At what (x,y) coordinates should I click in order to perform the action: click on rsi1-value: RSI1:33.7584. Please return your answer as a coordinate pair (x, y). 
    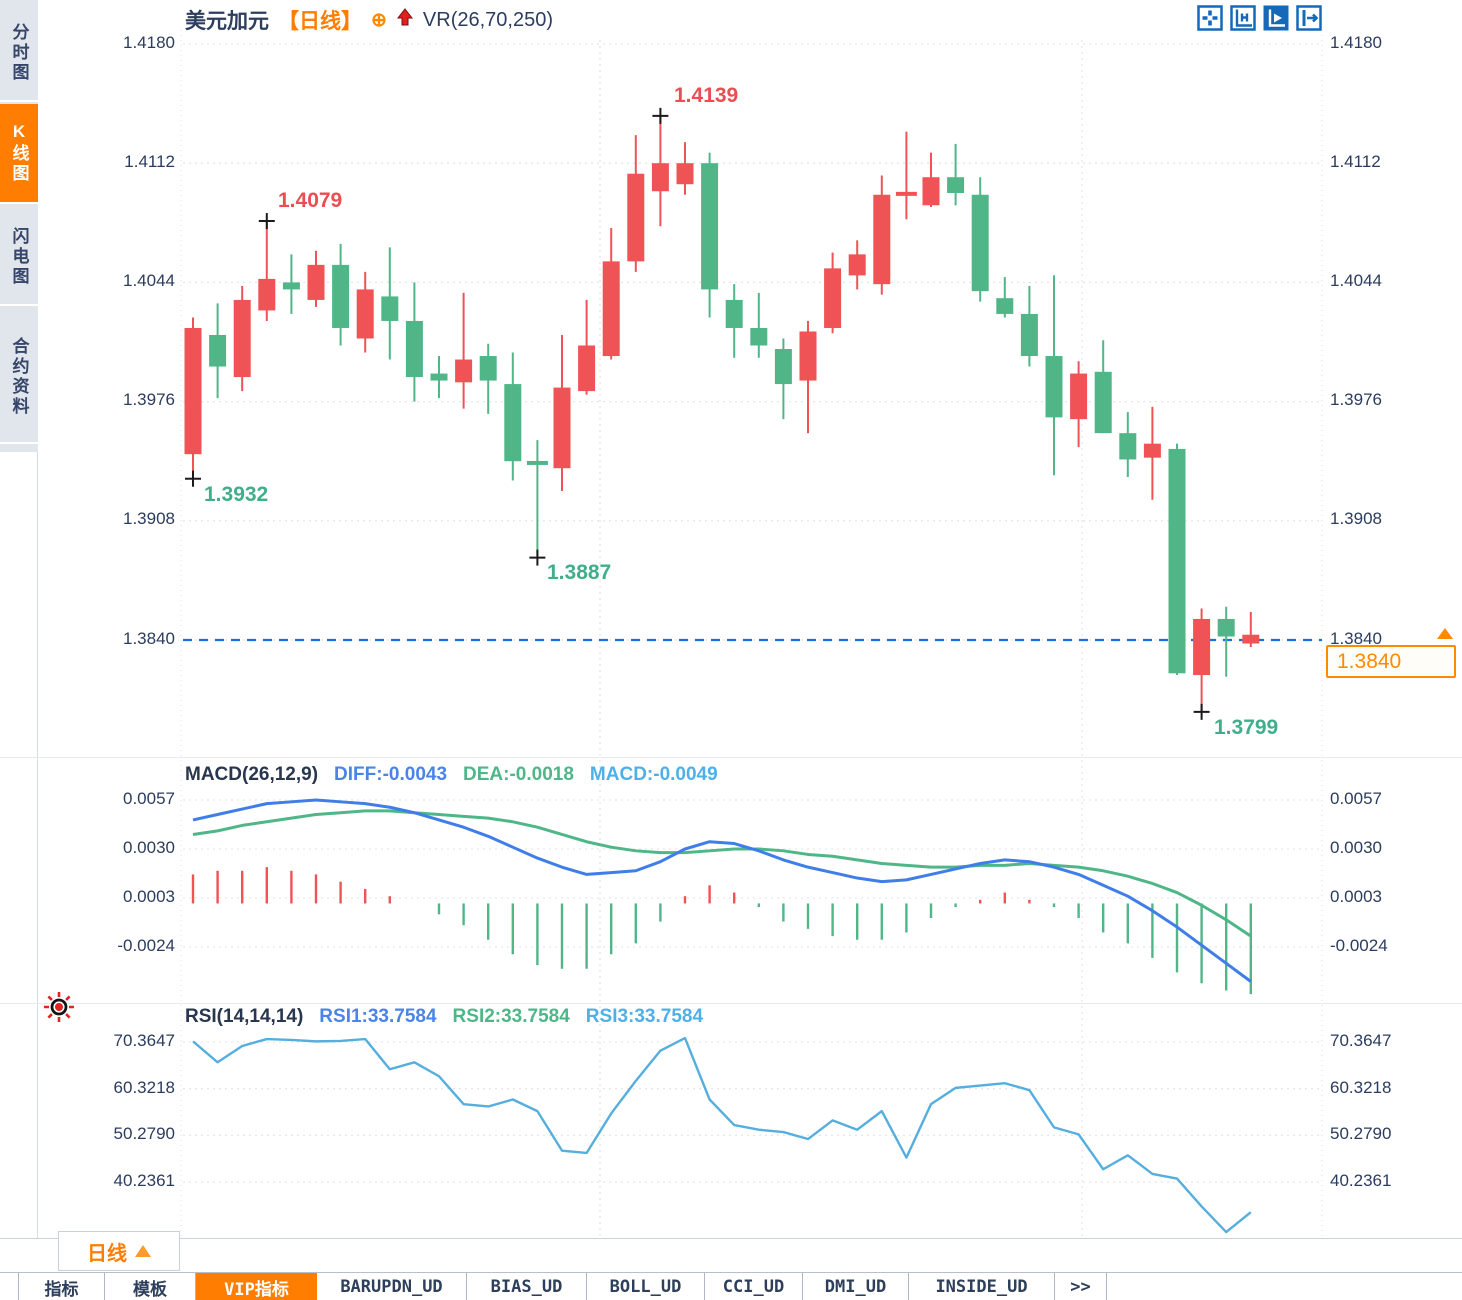
    Looking at the image, I should click on (378, 1016).